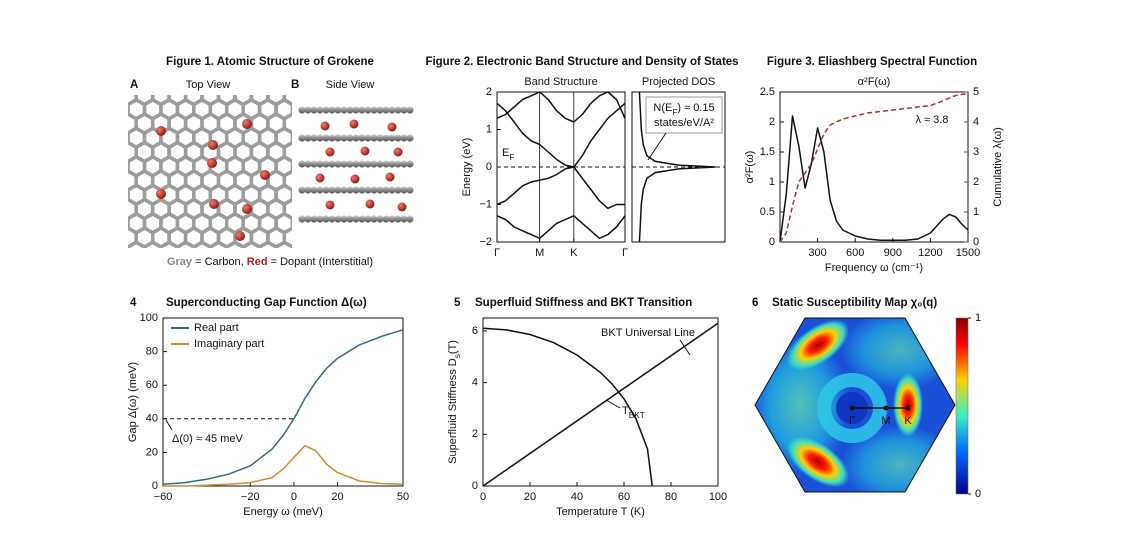 This screenshot has width=1130, height=534. Describe the element at coordinates (874, 82) in the screenshot. I see `chart-subtitle: α²F(ω)` at that location.